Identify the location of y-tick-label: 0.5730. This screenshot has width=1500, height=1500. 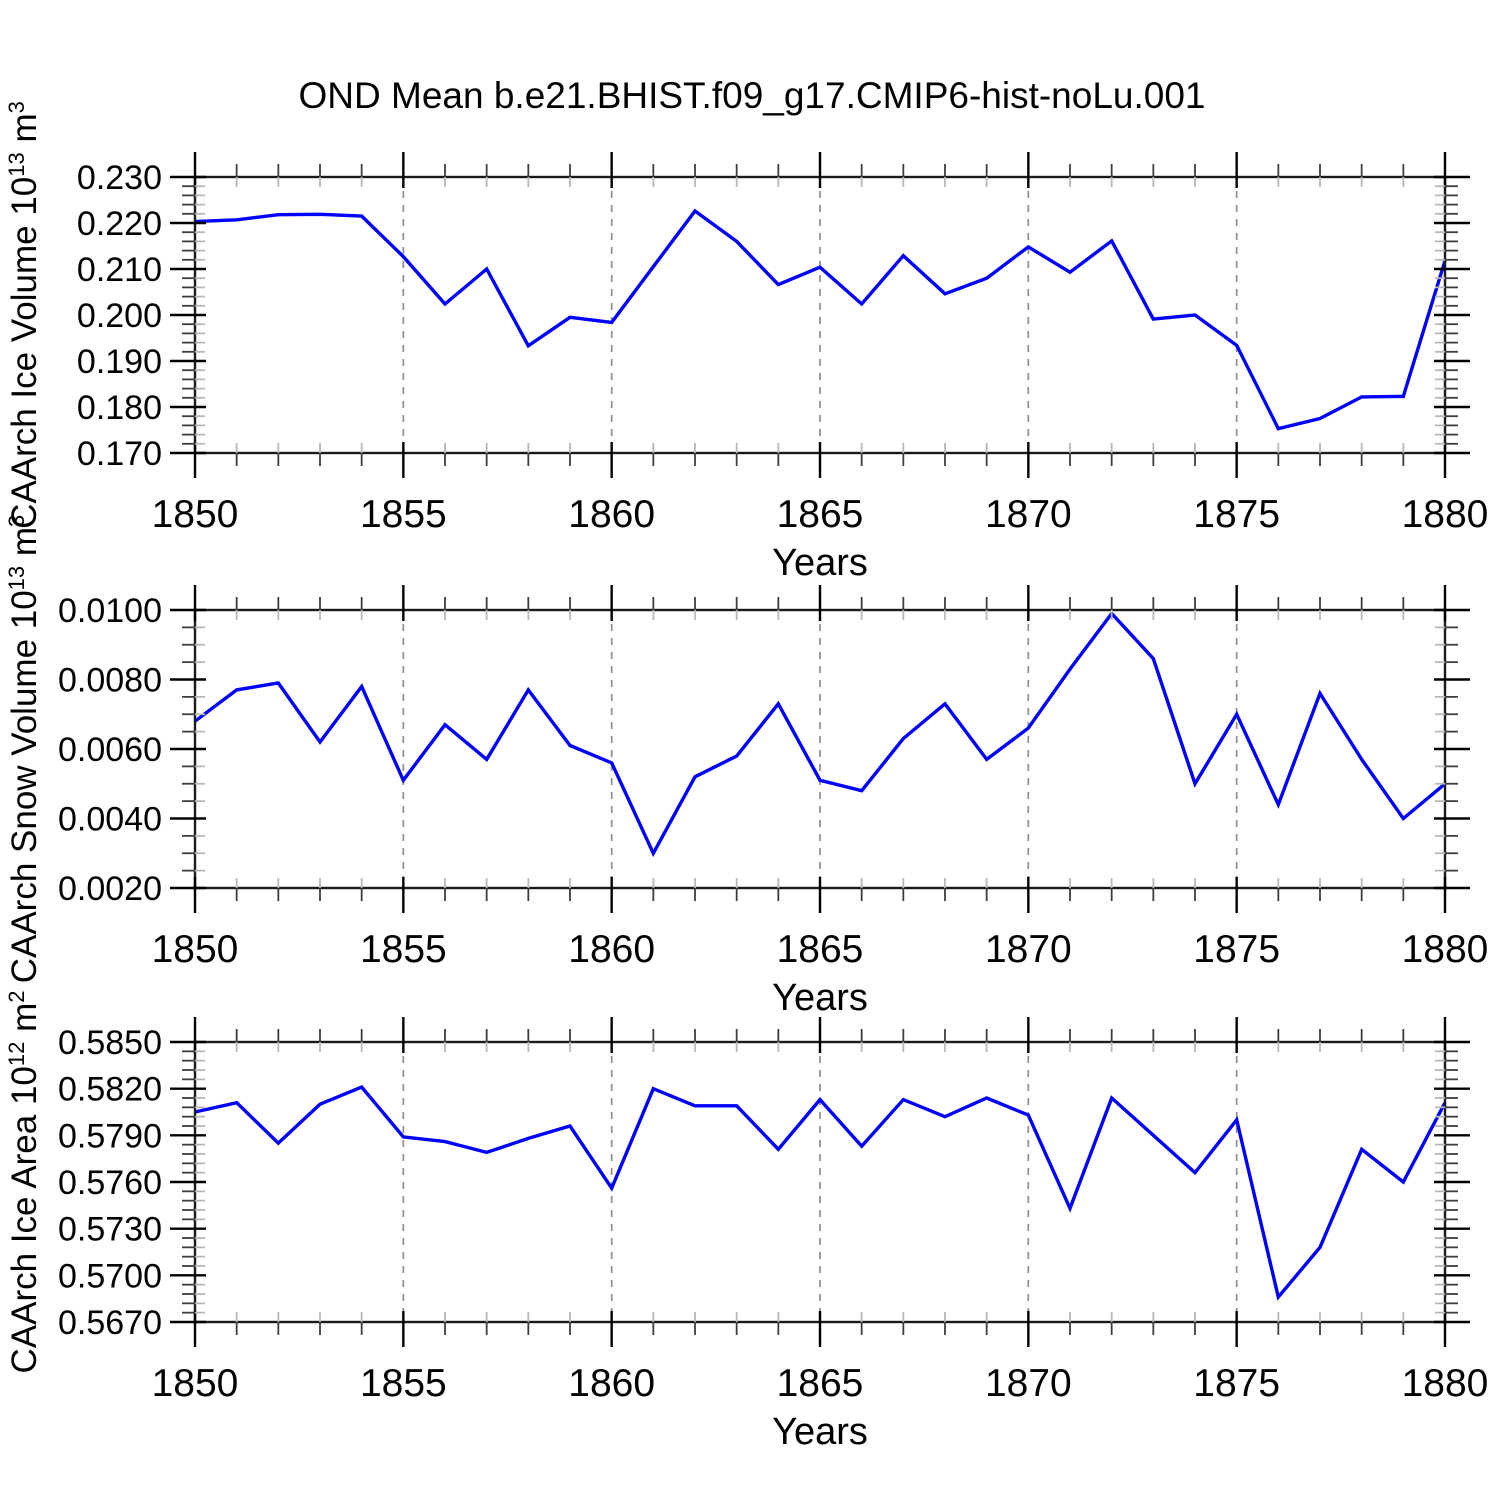
(110, 1230).